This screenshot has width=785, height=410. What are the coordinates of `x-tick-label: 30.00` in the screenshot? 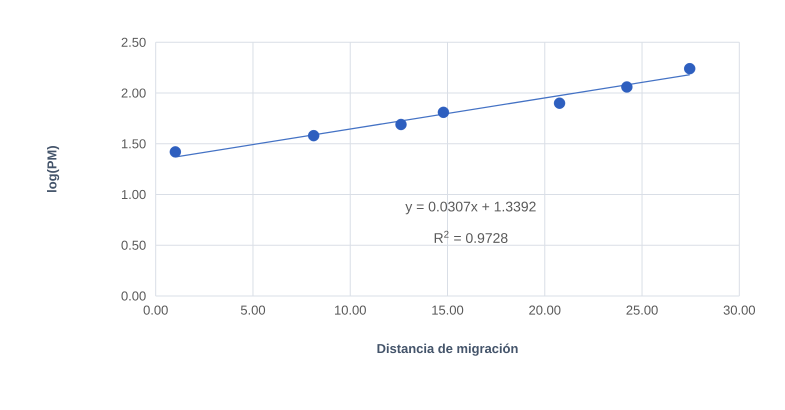 It's located at (740, 310).